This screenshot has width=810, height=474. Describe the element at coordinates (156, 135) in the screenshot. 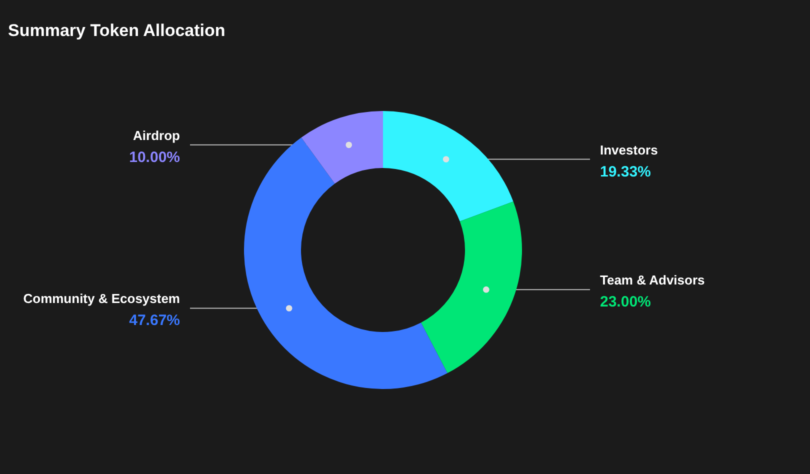

I see `slice-label: Airdrop` at that location.